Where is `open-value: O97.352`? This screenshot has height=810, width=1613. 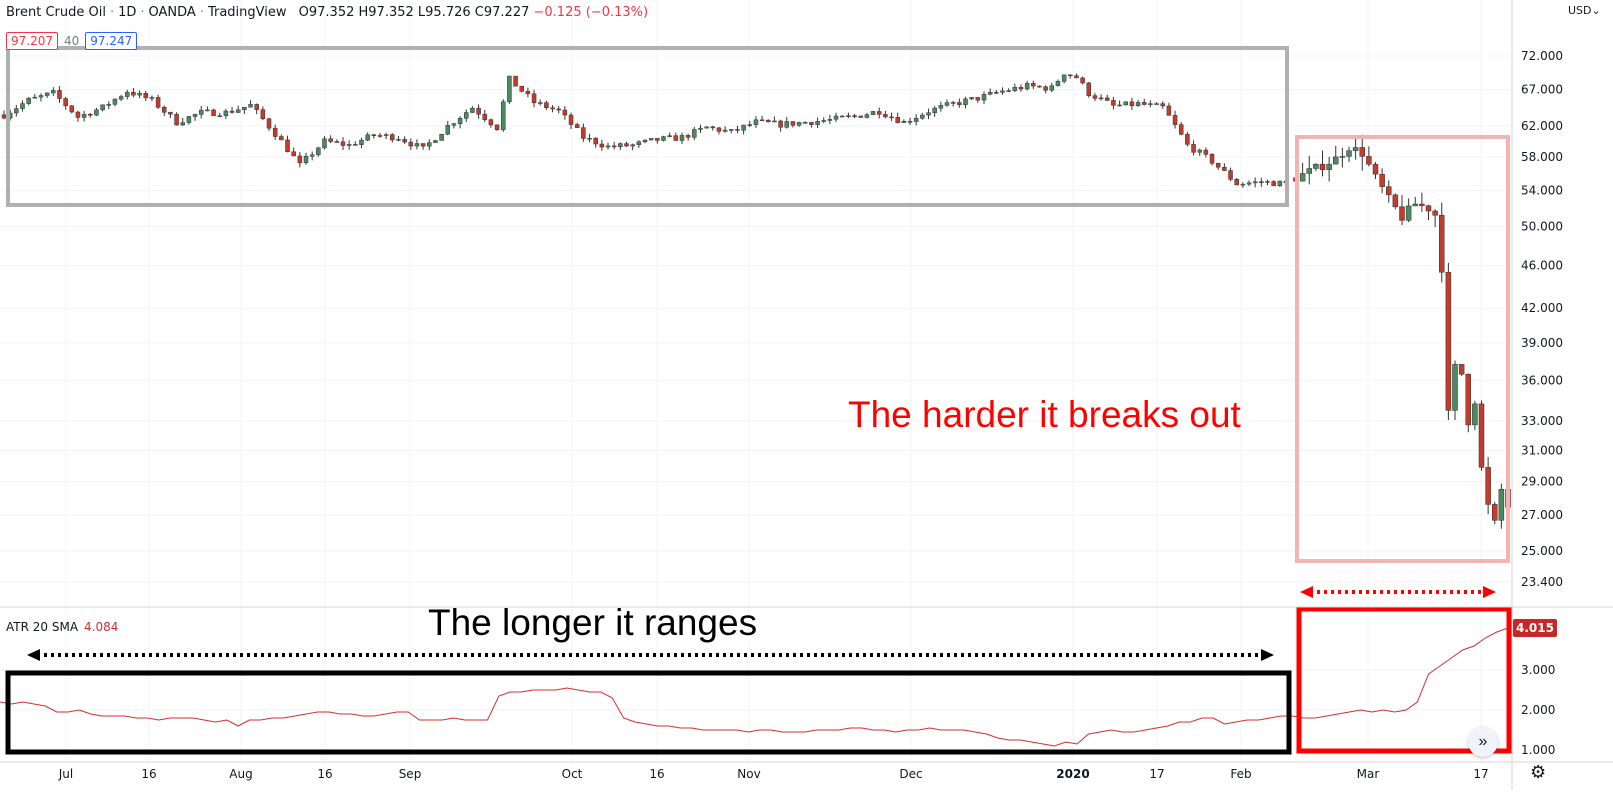 open-value: O97.352 is located at coordinates (326, 12).